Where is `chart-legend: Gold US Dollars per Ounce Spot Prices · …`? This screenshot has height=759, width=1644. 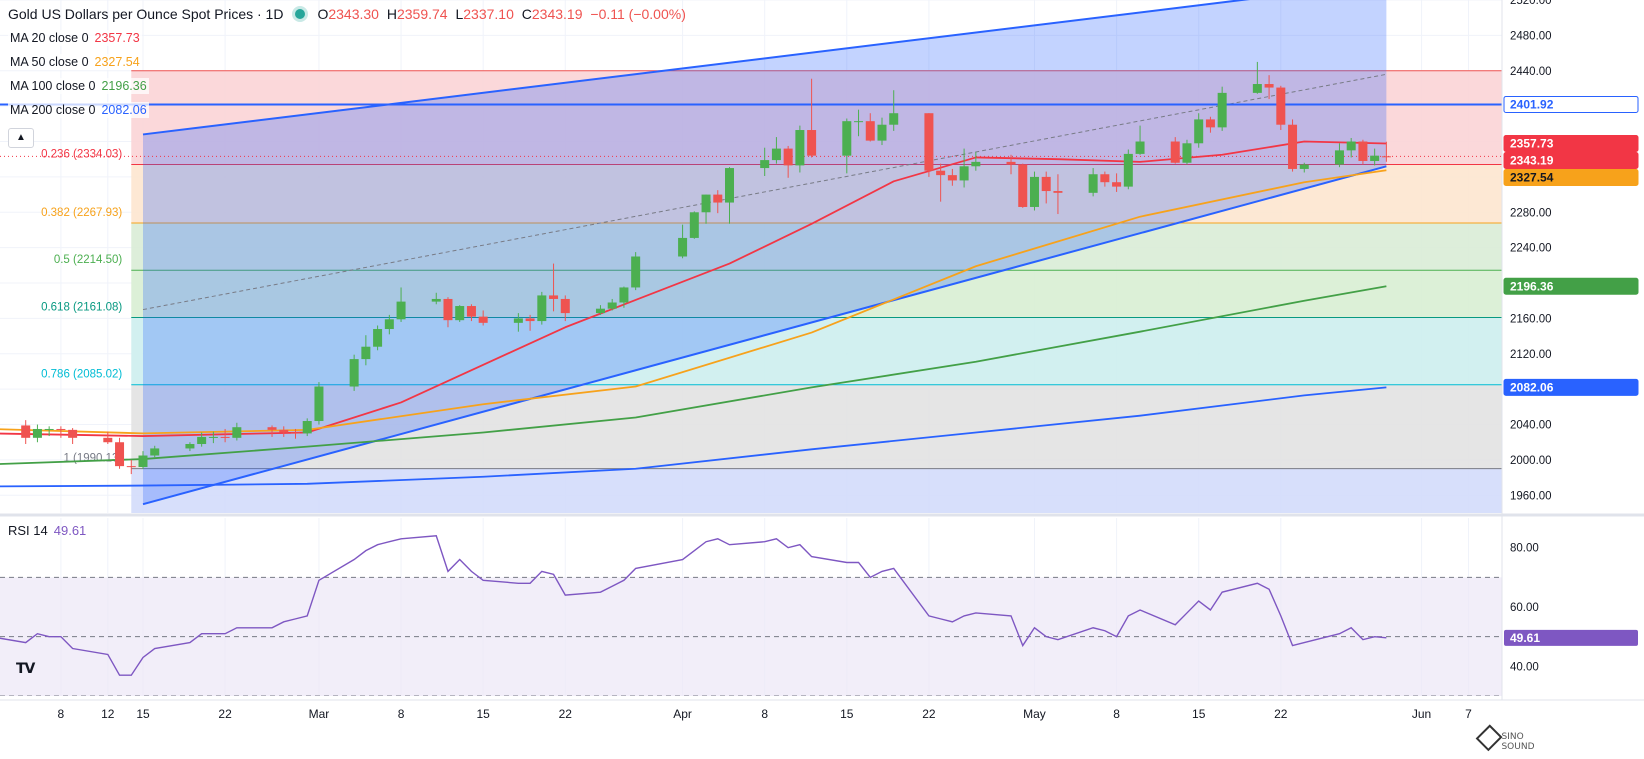 chart-legend: Gold US Dollars per Ounce Spot Prices · … is located at coordinates (349, 77).